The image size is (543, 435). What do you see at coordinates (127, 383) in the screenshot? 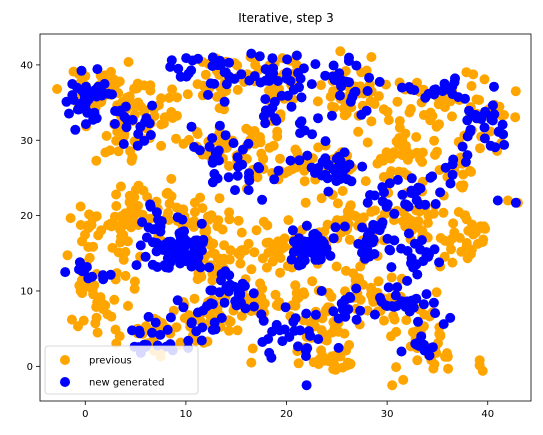
I see `legend-label-new-generated: new generated` at bounding box center [127, 383].